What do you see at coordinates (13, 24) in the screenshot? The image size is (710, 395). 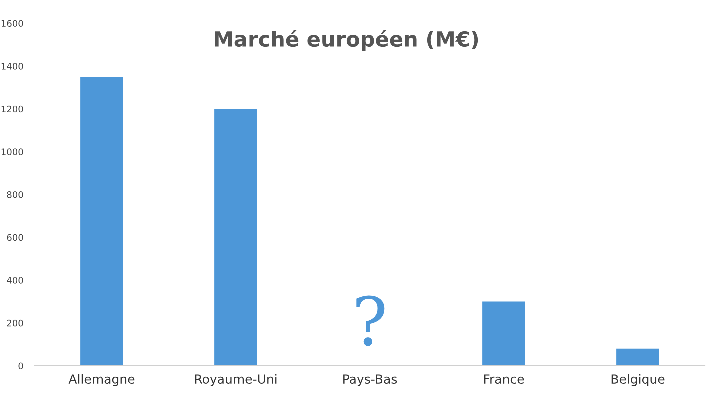 I see `y-tick-label: 1600` at bounding box center [13, 24].